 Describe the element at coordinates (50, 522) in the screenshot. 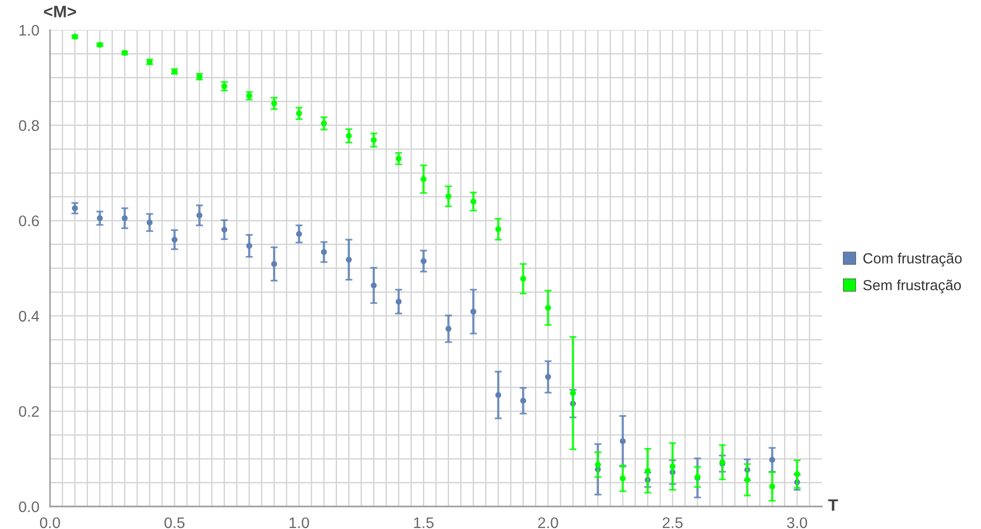

I see `x-tick-label: 0.0` at that location.